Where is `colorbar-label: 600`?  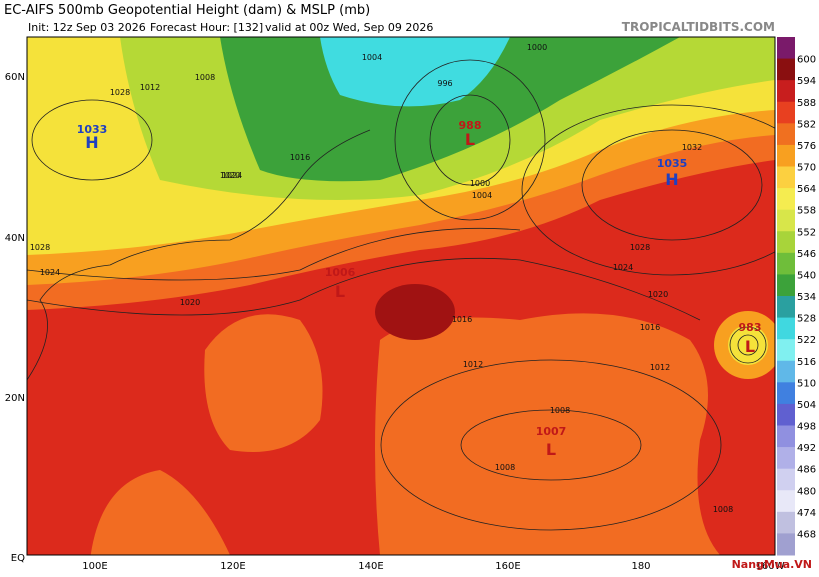
colorbar-label: 600 is located at coordinates (806, 60).